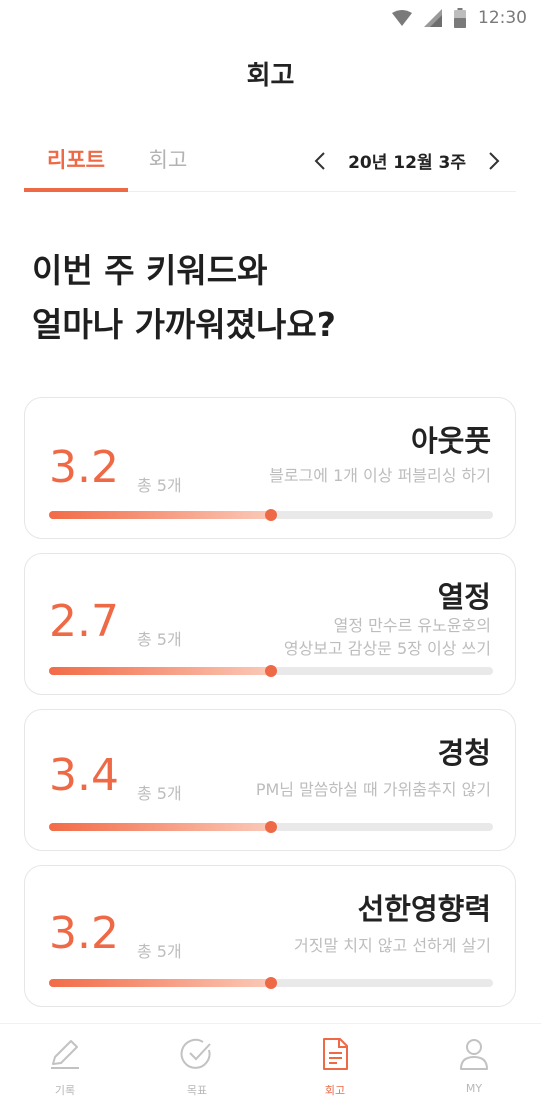 The height and width of the screenshot is (1111, 541). I want to click on keyword-description: 열정 만수르 유노윤호의 영상보고 감상문 5장 이상 쓰기, so click(387, 637).